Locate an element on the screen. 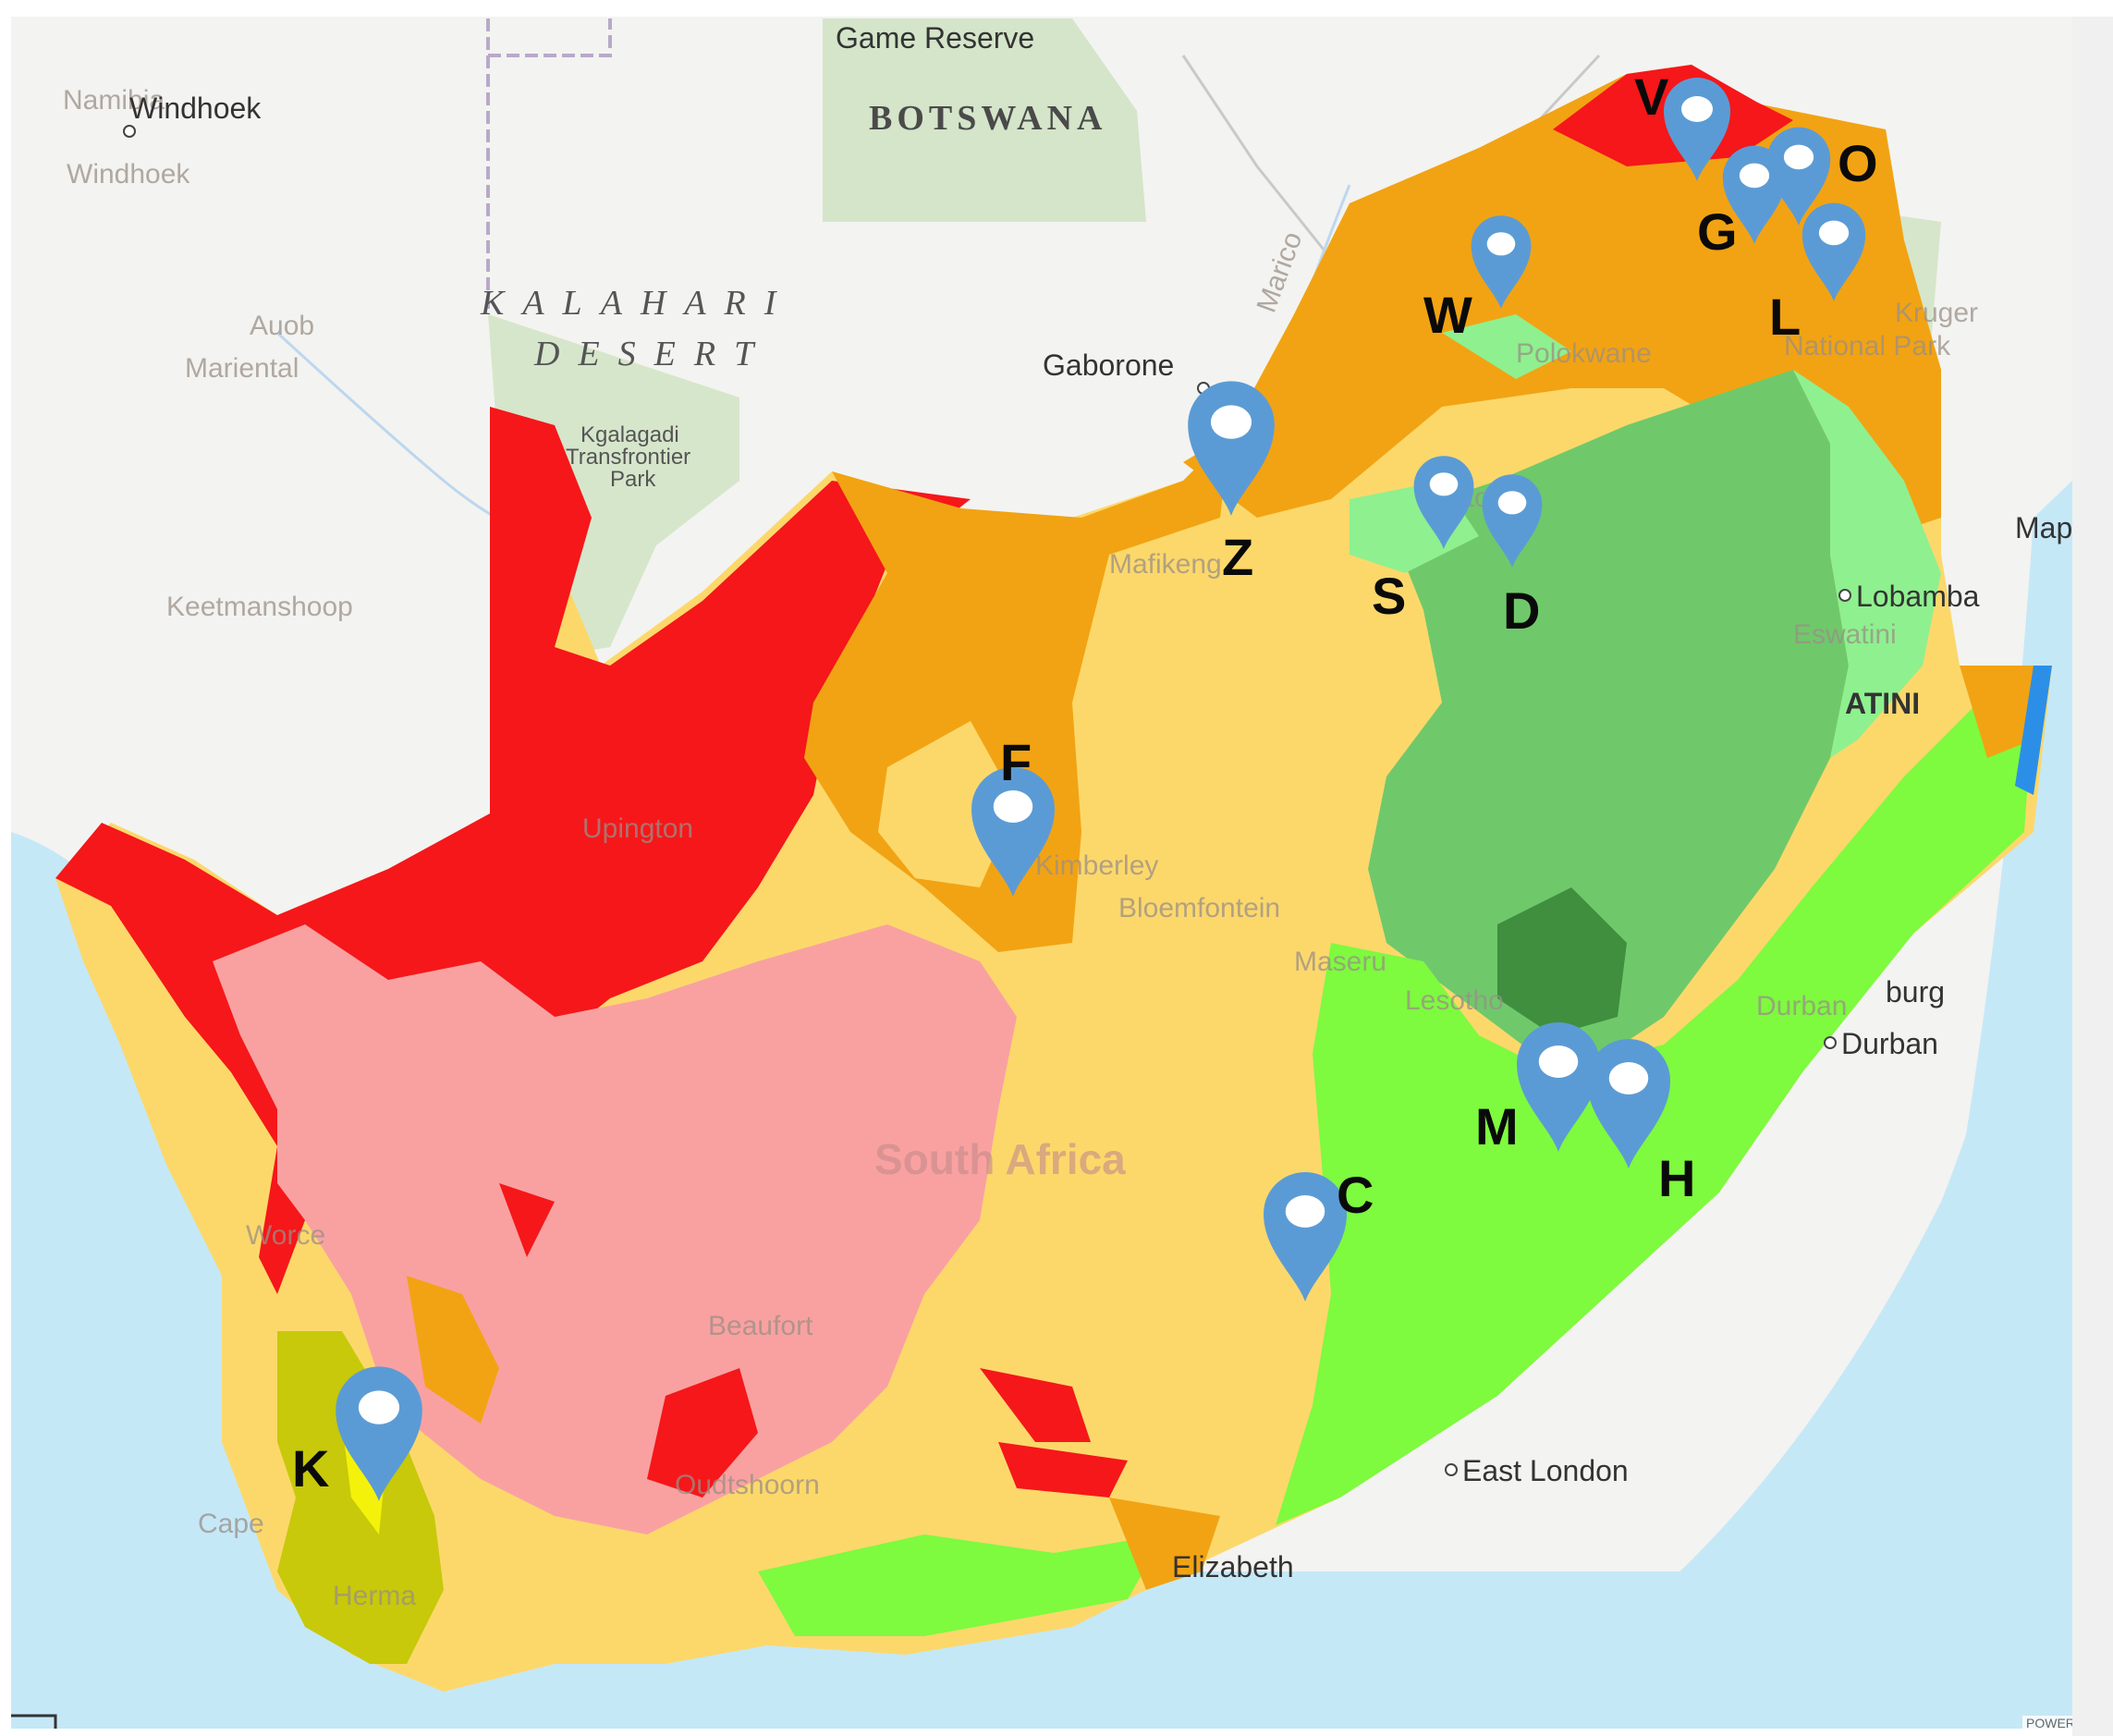  botswana-park is located at coordinates (985, 120).